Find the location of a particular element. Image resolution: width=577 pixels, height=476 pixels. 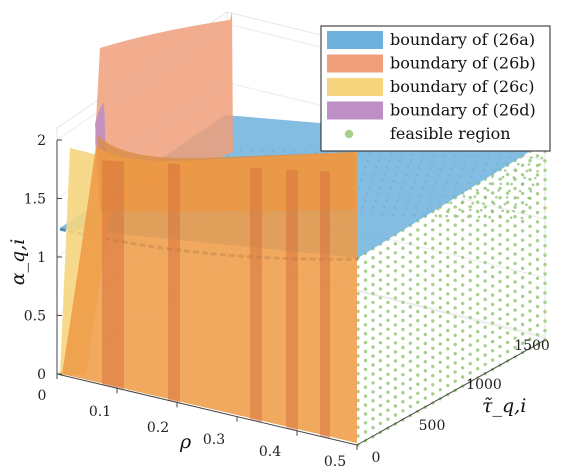

stripe is located at coordinates (174, 283).